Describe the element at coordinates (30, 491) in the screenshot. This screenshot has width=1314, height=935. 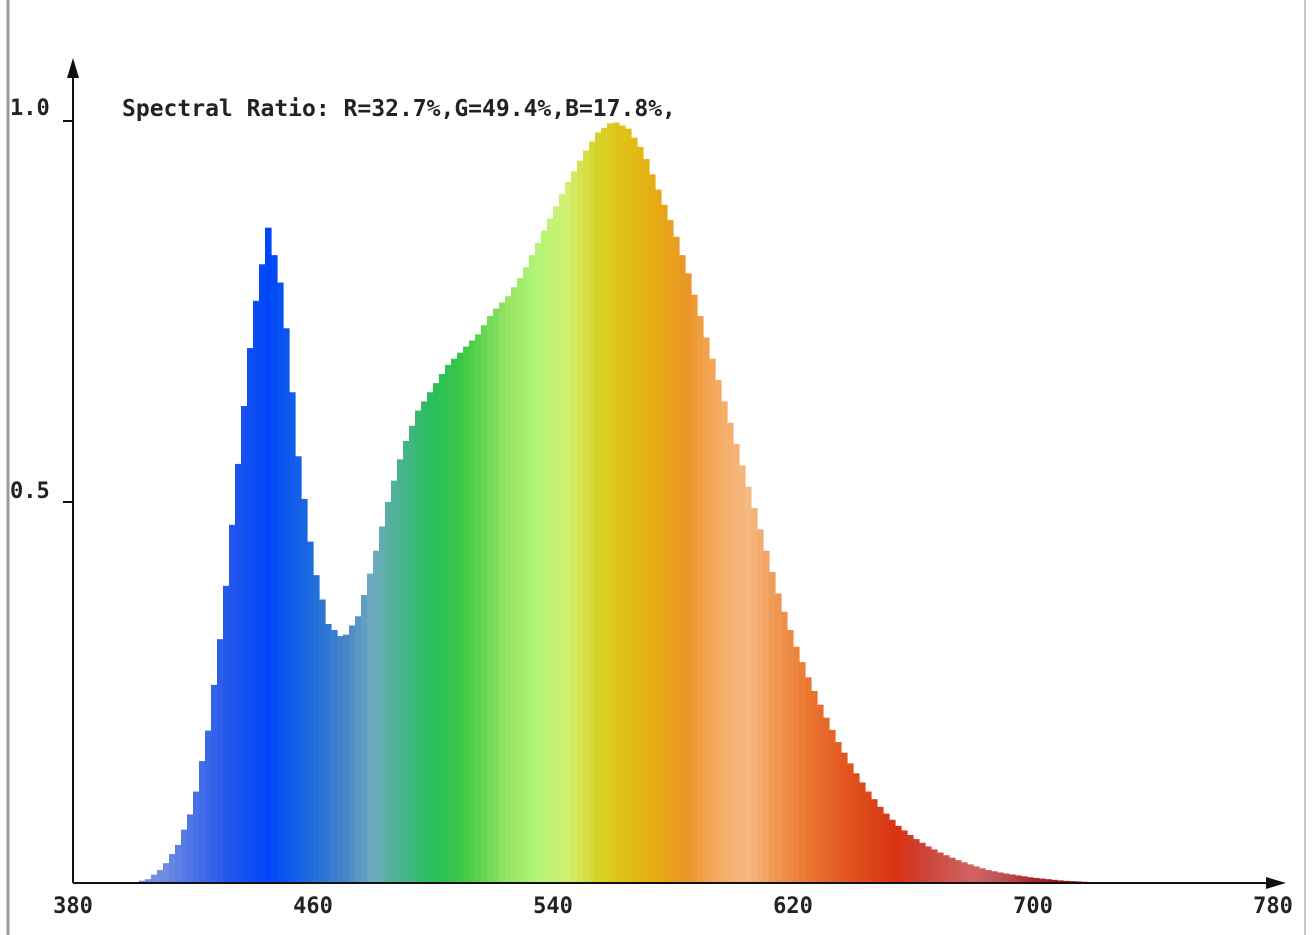
I see `y-tick-label-0-5: 0.5` at that location.